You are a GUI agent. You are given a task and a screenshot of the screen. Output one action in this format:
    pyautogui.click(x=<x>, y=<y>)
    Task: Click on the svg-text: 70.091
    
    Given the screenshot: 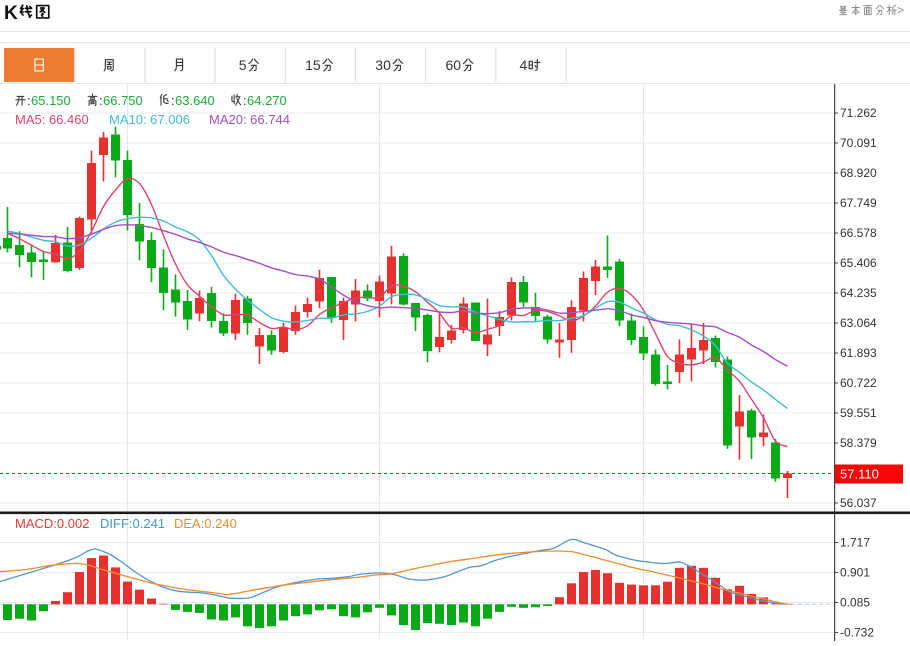 What is the action you would take?
    pyautogui.click(x=858, y=143)
    